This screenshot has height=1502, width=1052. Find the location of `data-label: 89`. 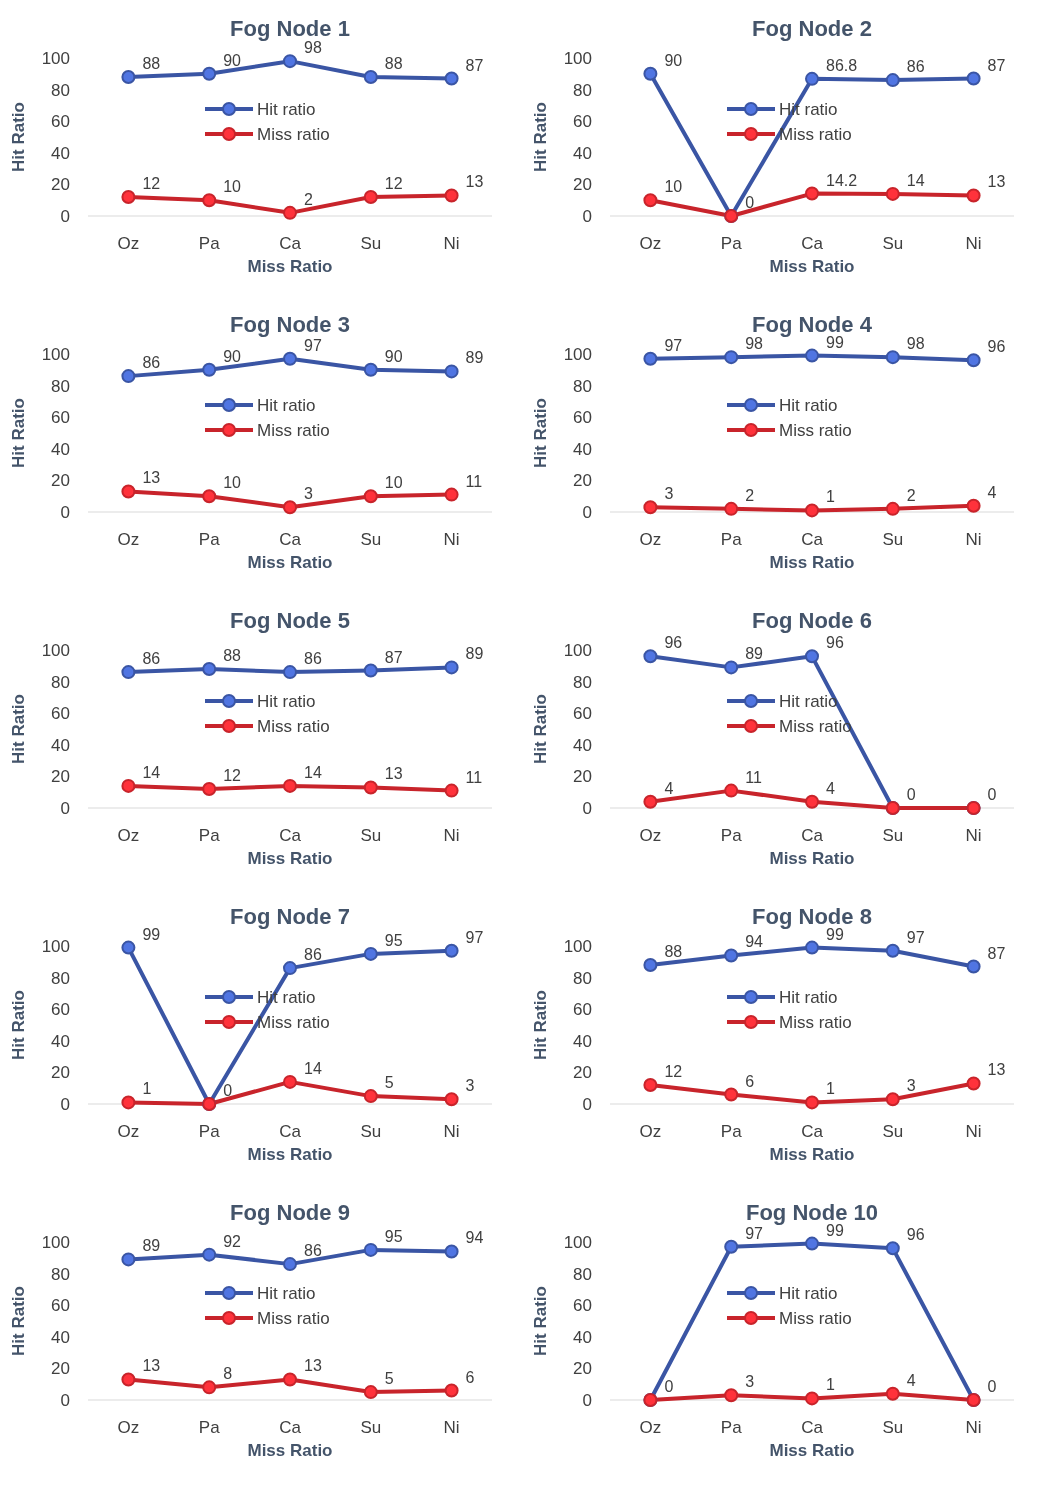

data-label: 89 is located at coordinates (474, 654).